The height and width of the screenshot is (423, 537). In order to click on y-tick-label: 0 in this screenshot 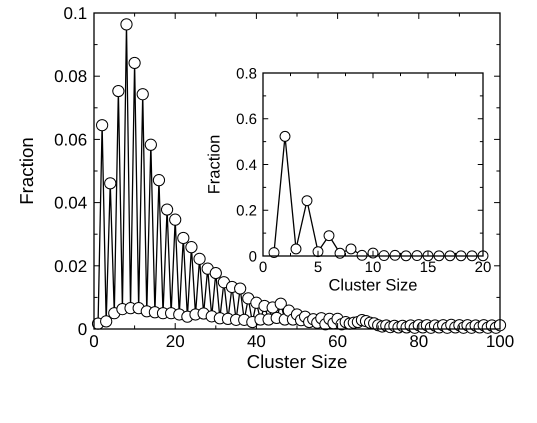, I will do `click(83, 329)`.